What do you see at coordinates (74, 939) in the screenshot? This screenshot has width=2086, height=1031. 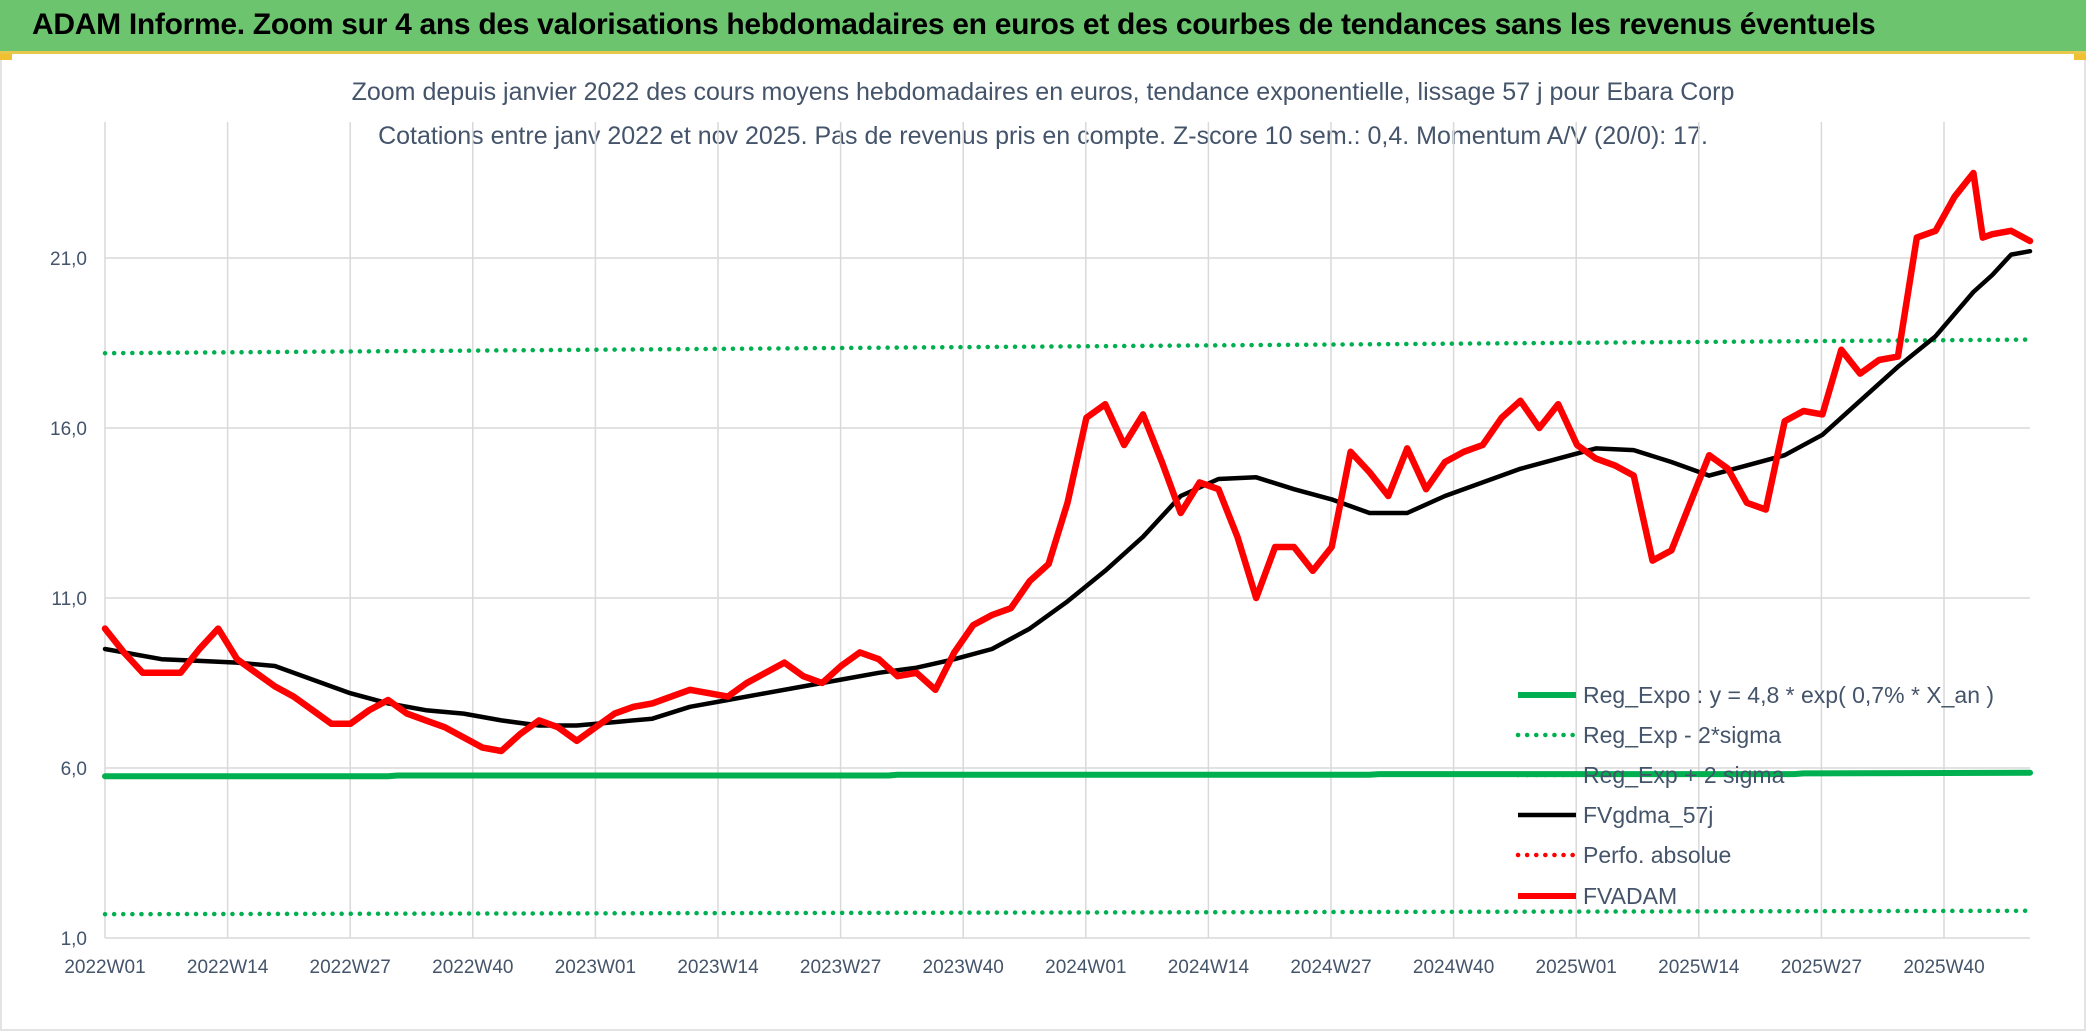 I see `y-tick-label: 1,0` at bounding box center [74, 939].